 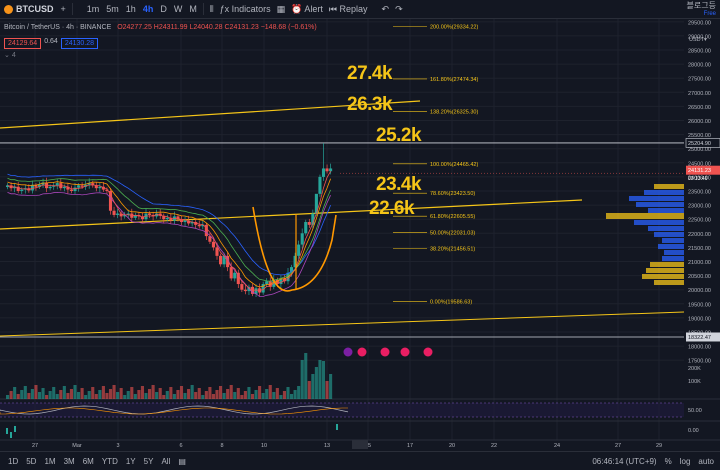 What do you see at coordinates (245, 9) in the screenshot?
I see `indicators-button: ƒx Indicators` at bounding box center [245, 9].